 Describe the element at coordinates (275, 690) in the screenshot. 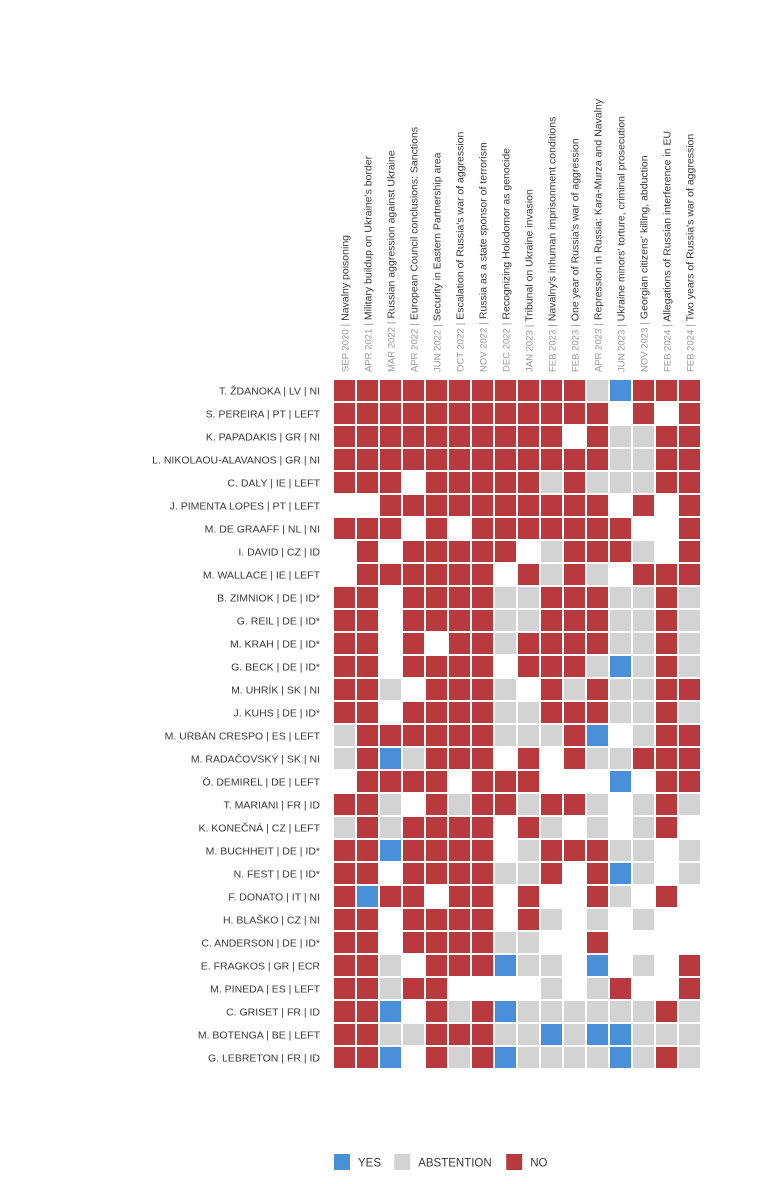

I see `row-label: M. UHRÍK | SK | NI` at that location.